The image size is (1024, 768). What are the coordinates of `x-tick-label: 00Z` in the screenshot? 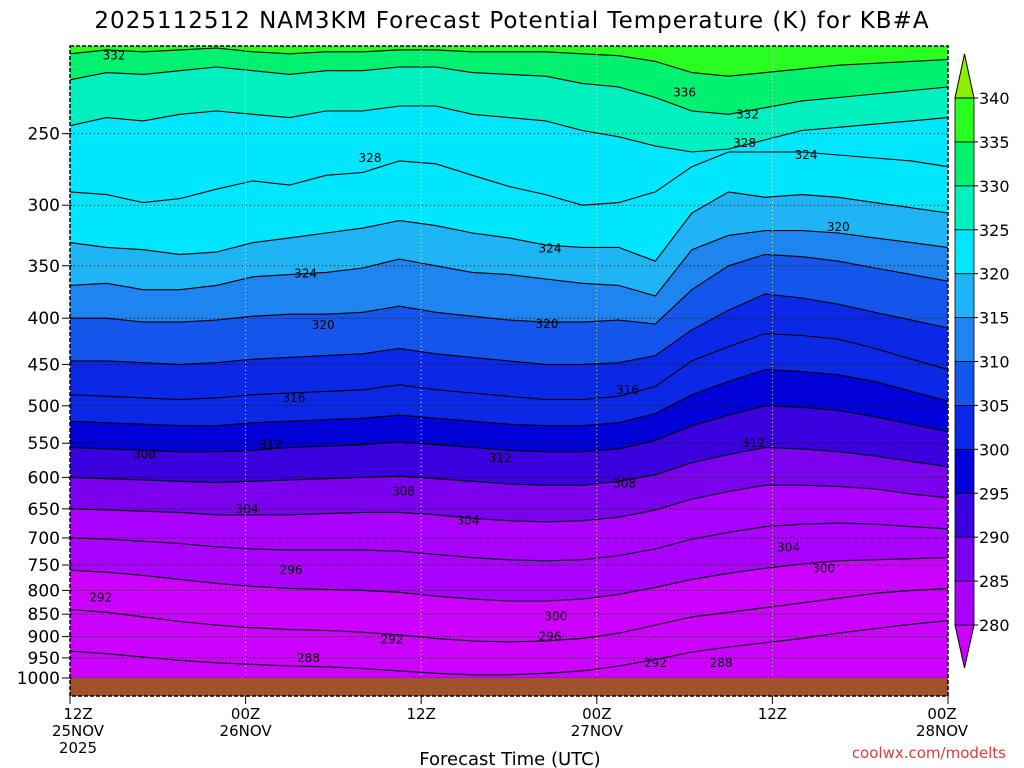 It's located at (941, 714).